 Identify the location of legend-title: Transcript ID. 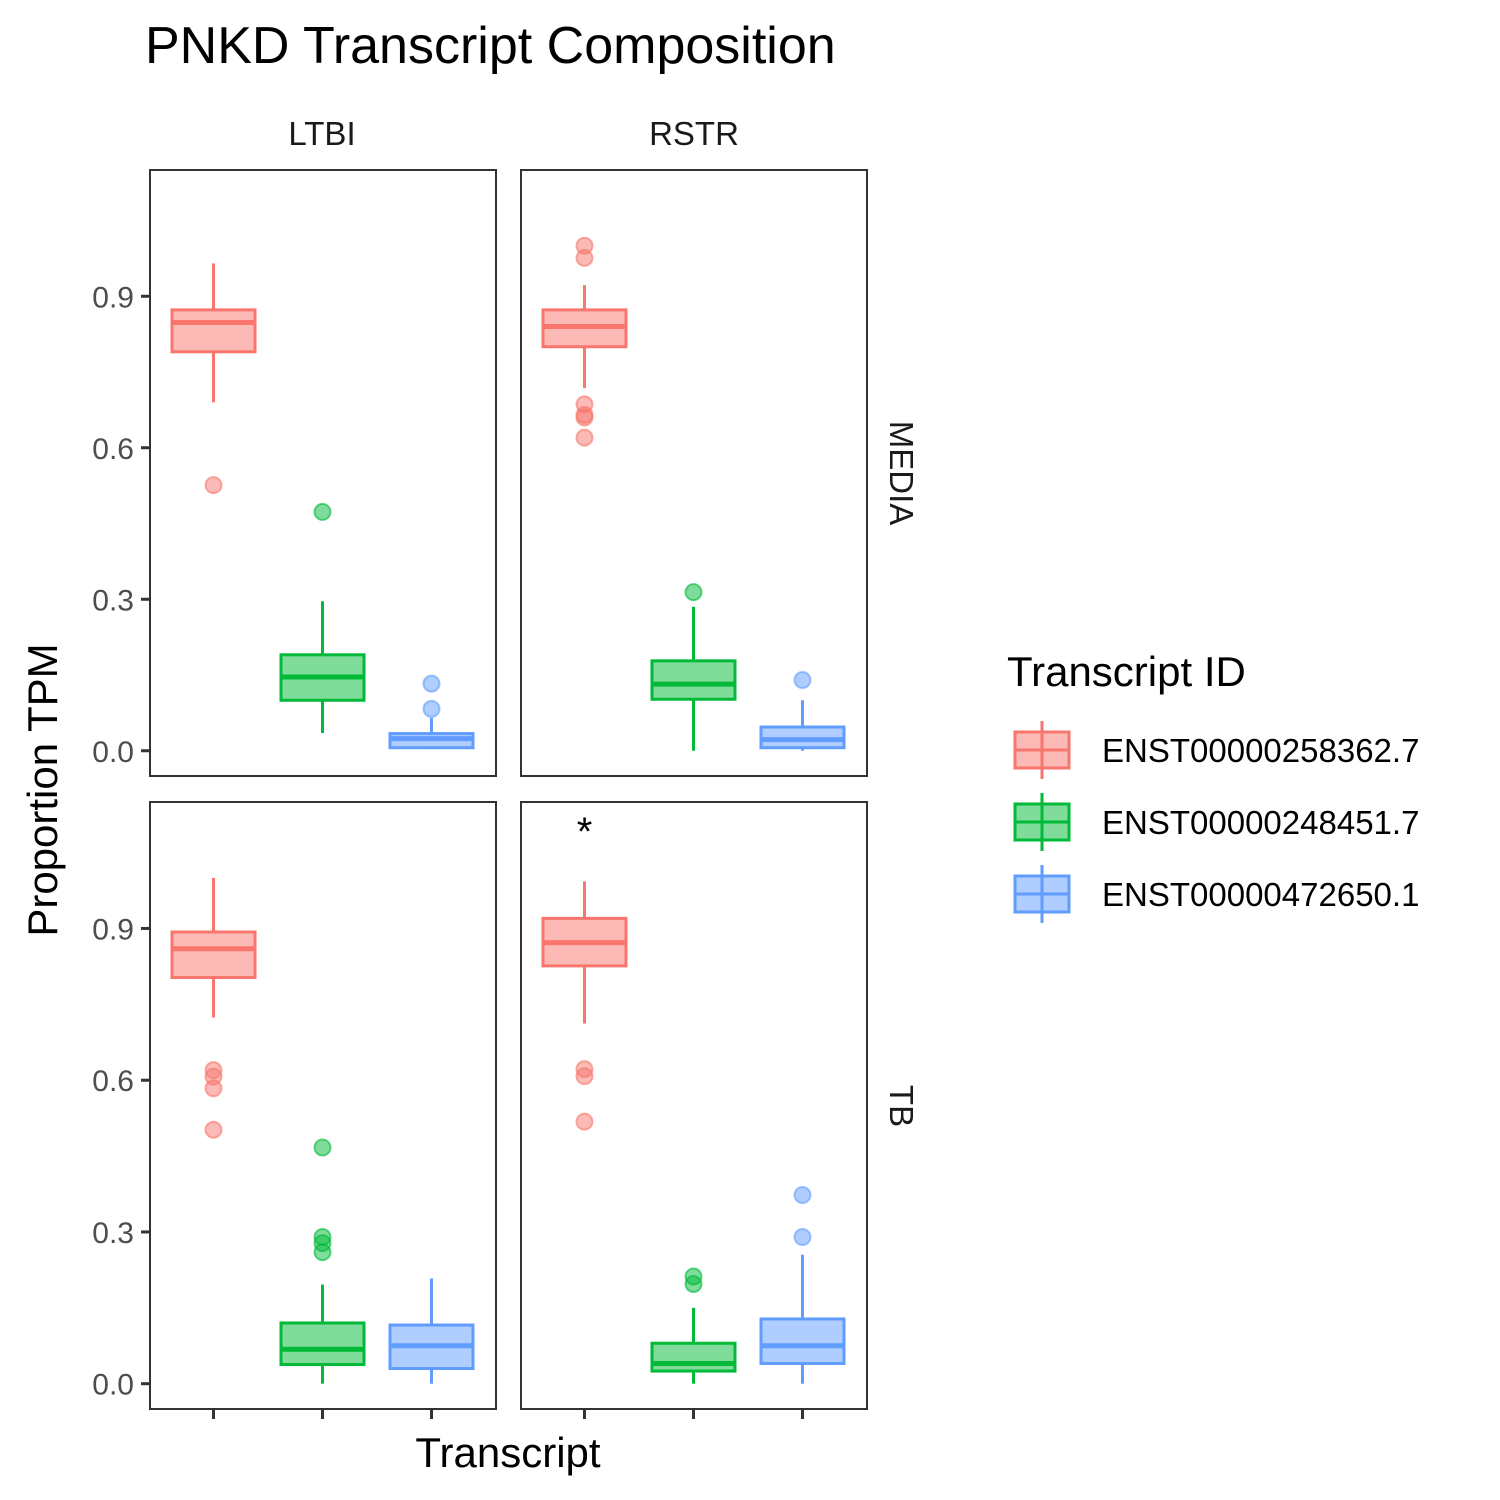
(1126, 671).